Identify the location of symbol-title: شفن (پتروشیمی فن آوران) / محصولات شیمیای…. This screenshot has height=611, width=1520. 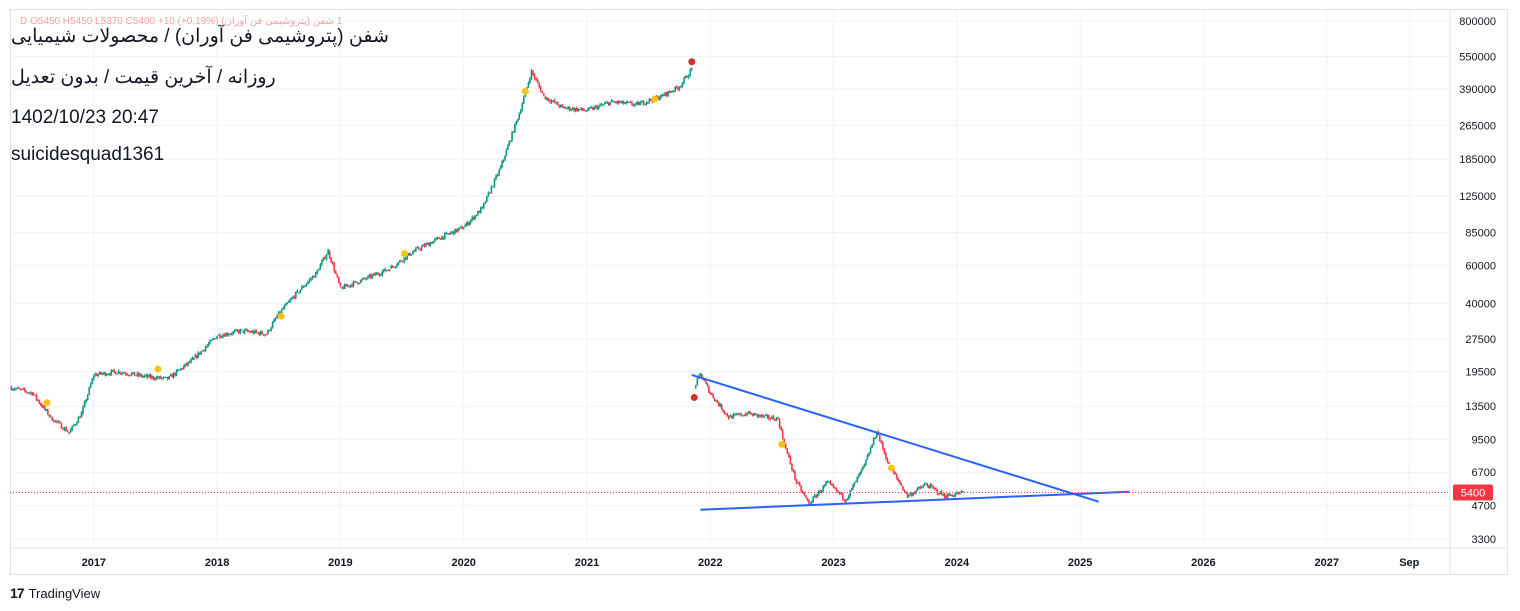
(200, 36).